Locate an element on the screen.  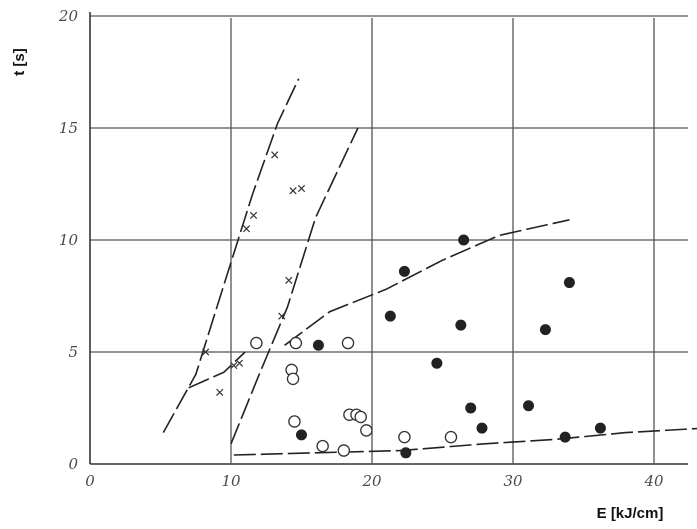
y-tick-label: 20 is located at coordinates (68, 16).